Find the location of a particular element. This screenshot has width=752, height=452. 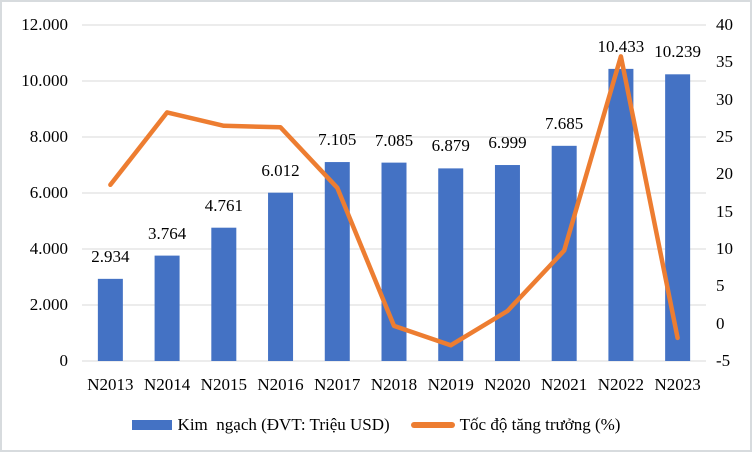

bar-value-label: 10.433 is located at coordinates (621, 46).